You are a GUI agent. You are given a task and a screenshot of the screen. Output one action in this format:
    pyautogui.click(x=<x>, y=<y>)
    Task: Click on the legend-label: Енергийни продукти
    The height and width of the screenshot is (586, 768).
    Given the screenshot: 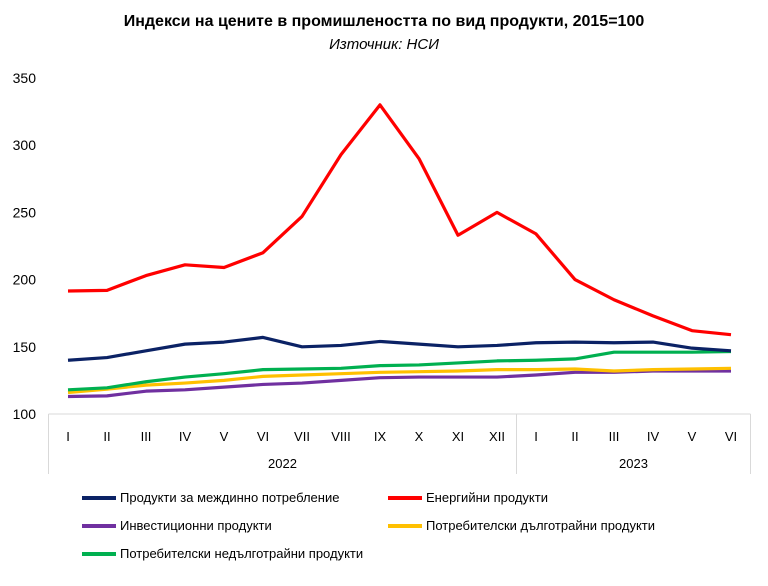 What is the action you would take?
    pyautogui.click(x=487, y=497)
    